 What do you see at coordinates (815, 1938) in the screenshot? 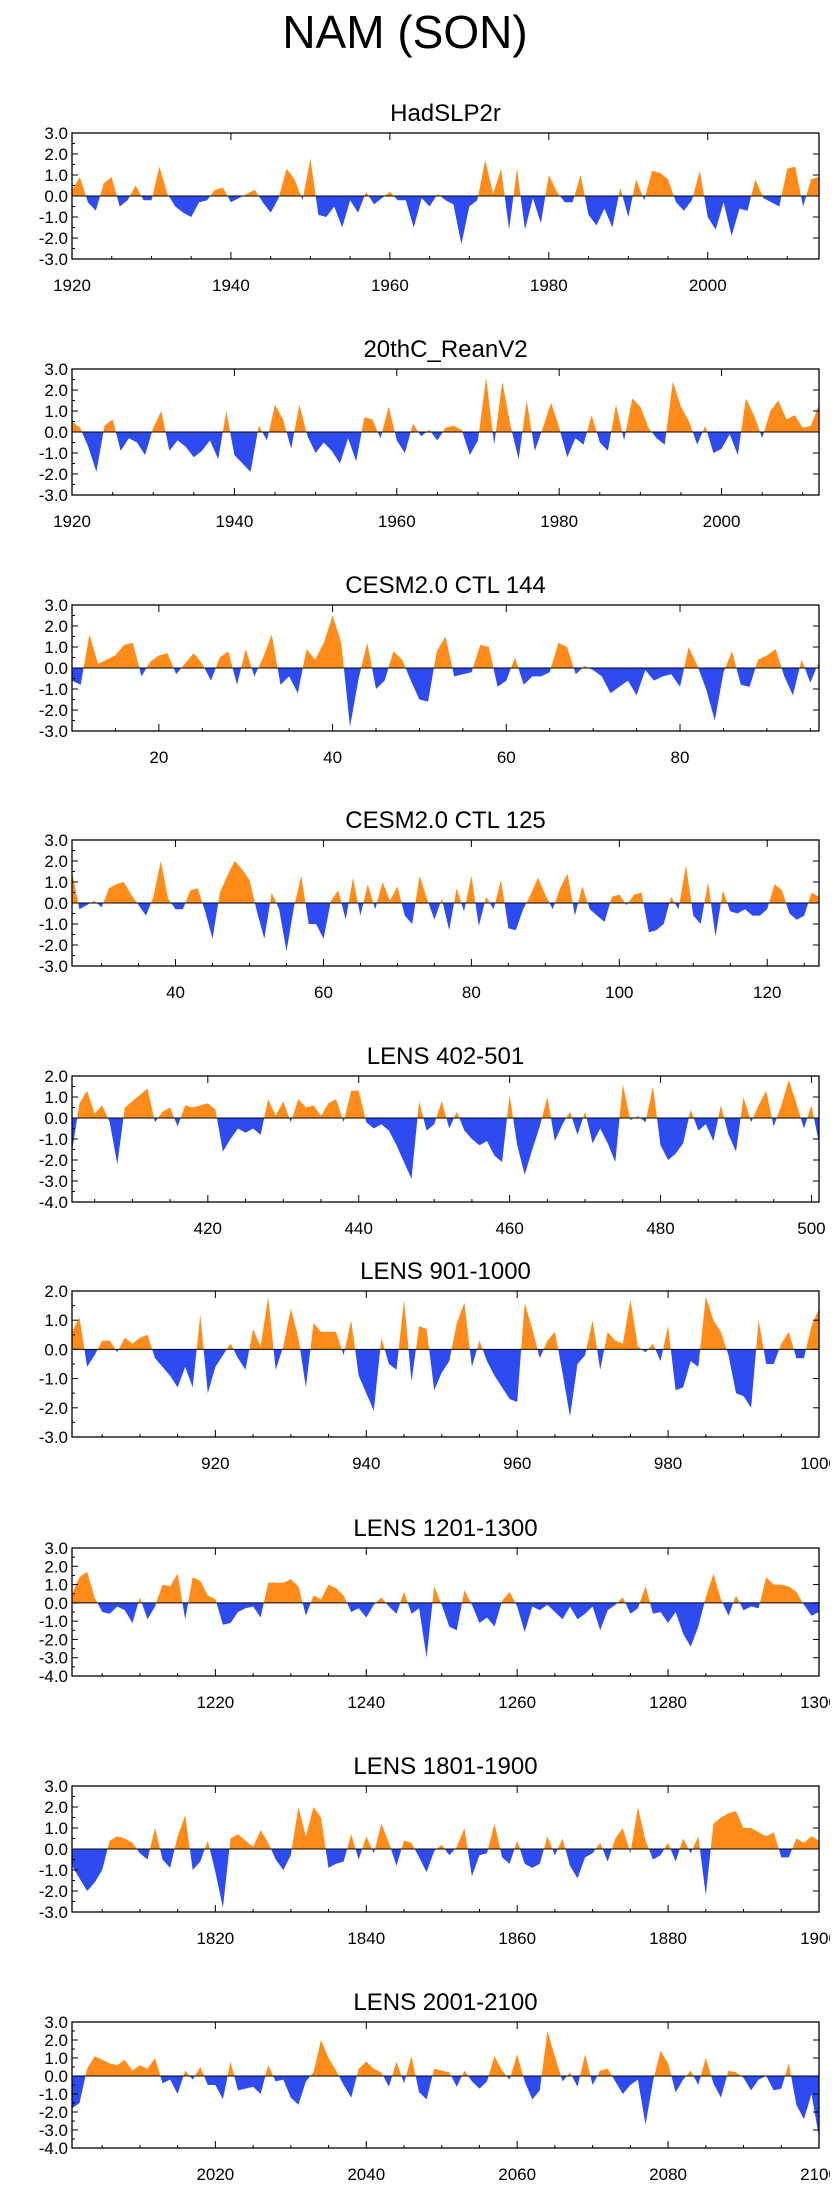
I see `x-tick-label: 1900` at bounding box center [815, 1938].